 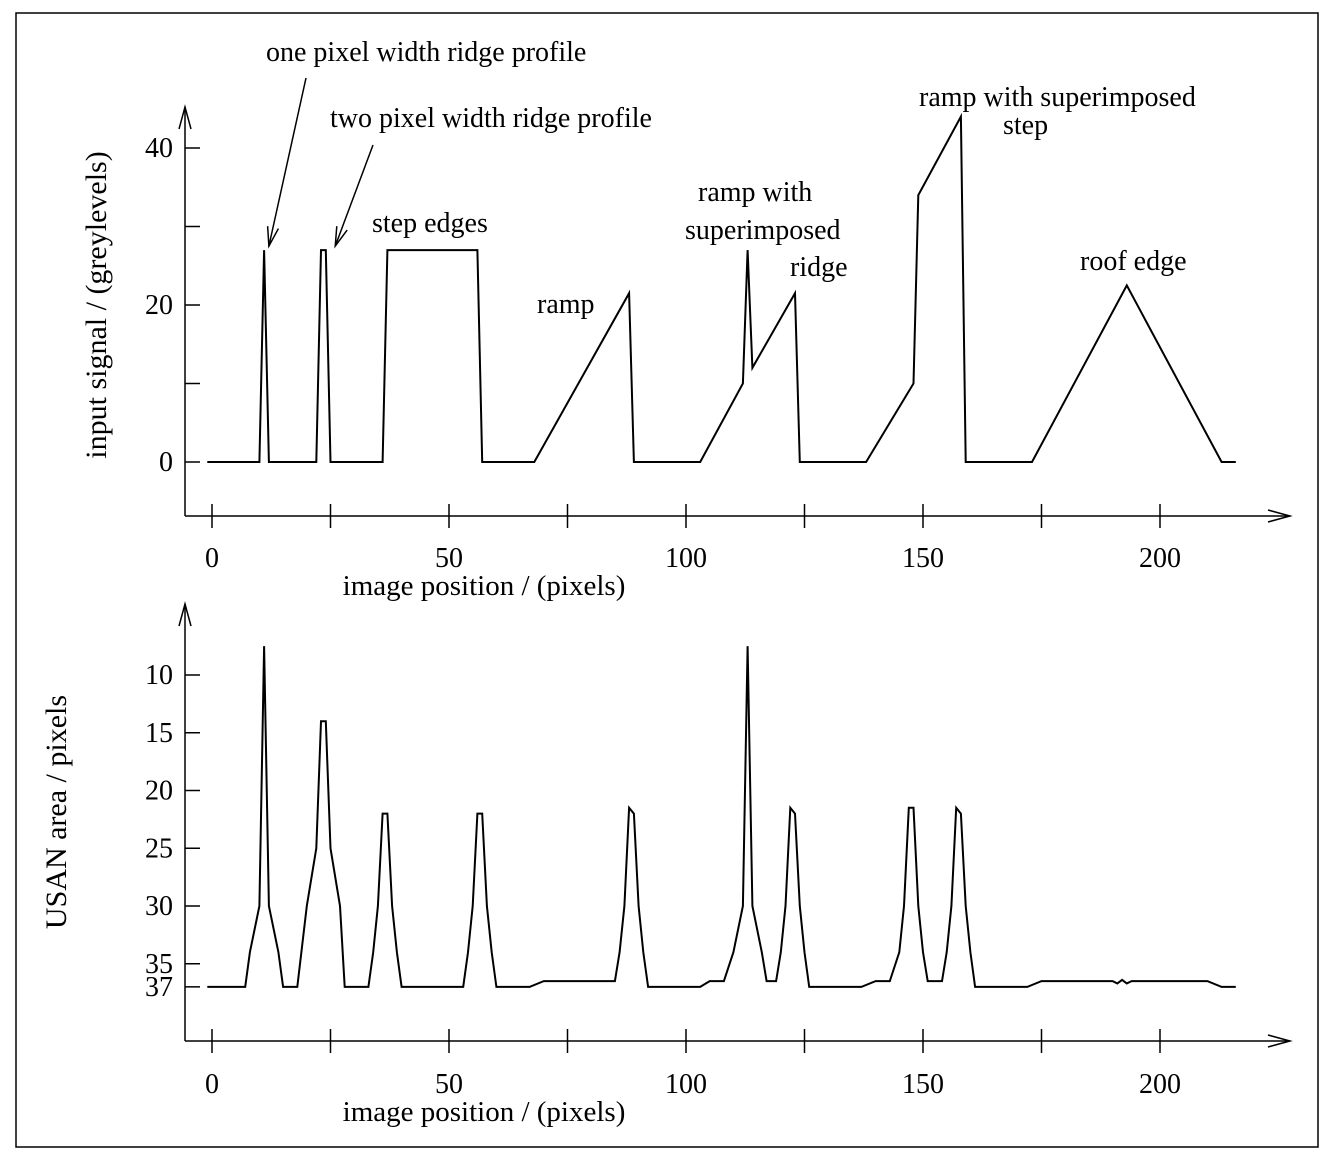 I want to click on input-signal-x-tick-label: 150, so click(x=923, y=558).